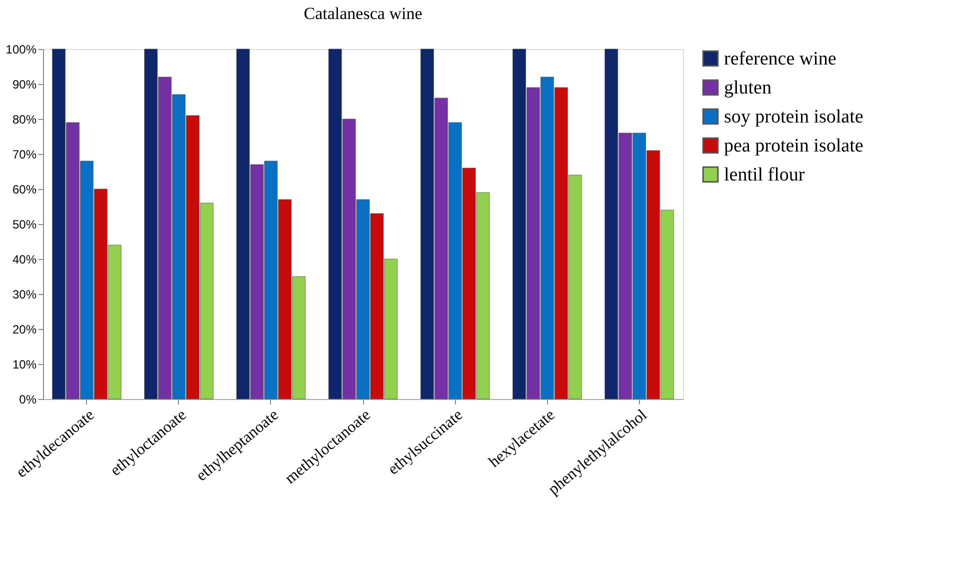  What do you see at coordinates (794, 146) in the screenshot?
I see `legend-label: pea protein isolate` at bounding box center [794, 146].